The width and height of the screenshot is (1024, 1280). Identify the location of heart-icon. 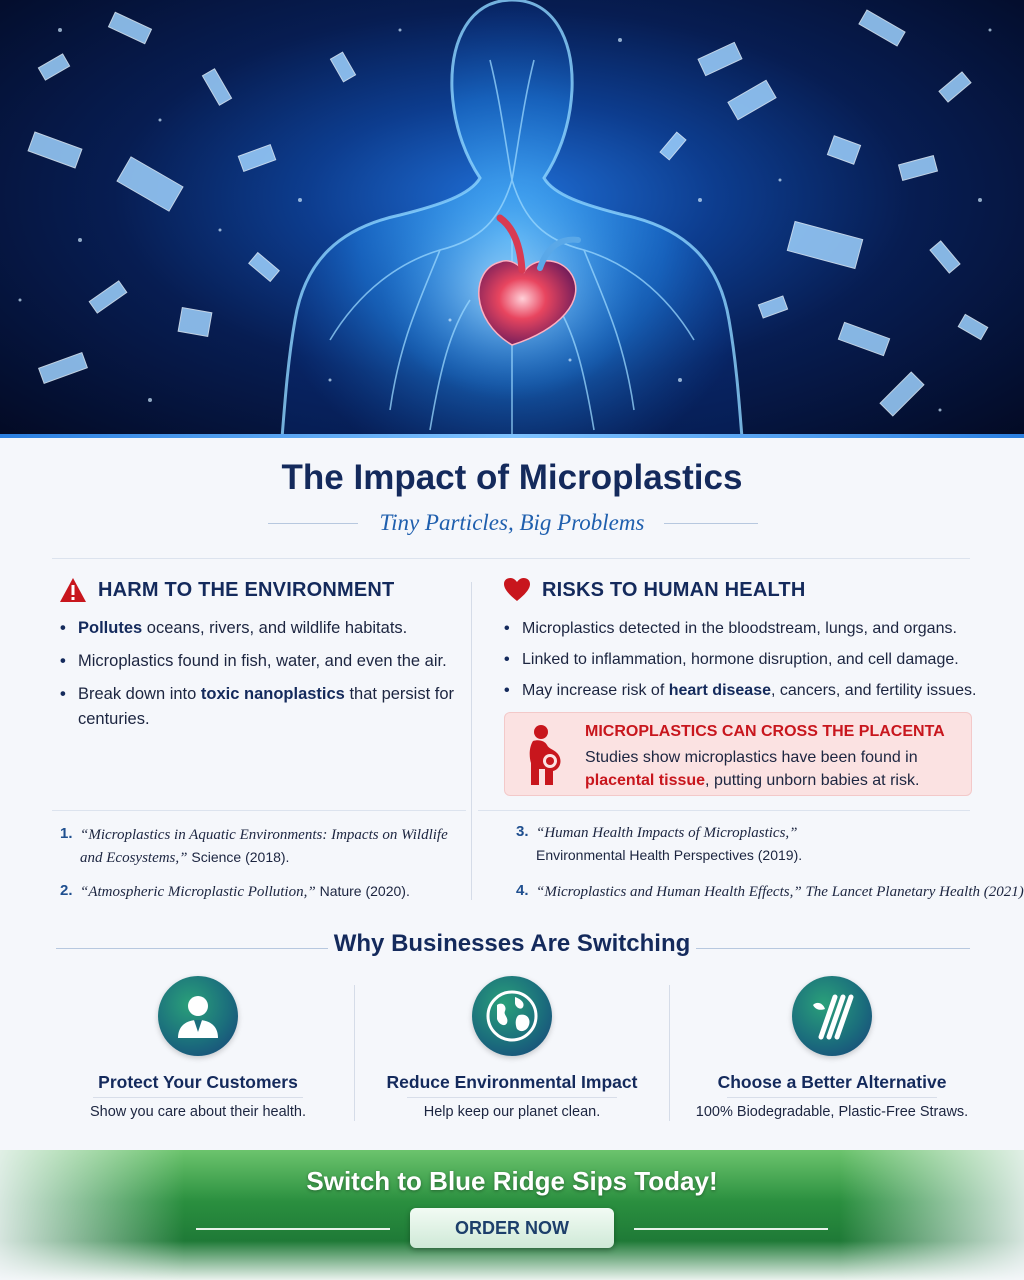
(517, 590).